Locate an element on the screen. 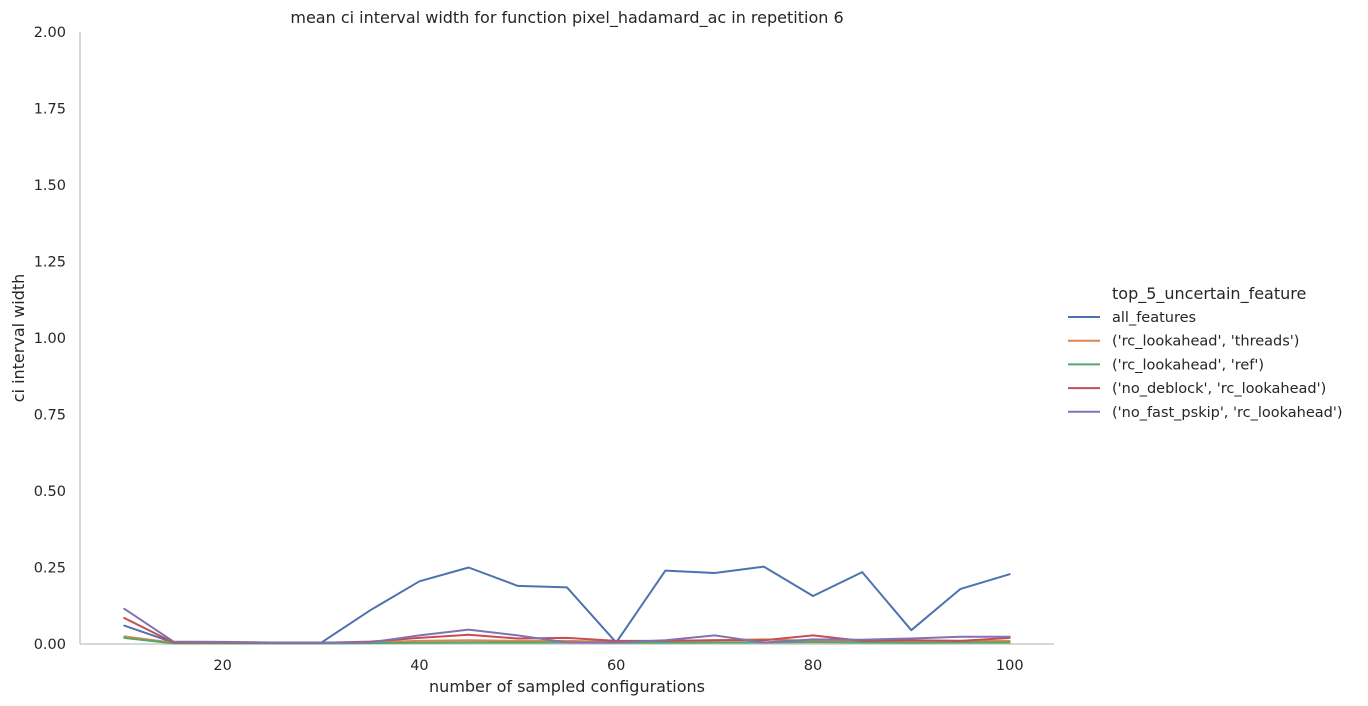  y-tick-label: 0.25 is located at coordinates (50, 569).